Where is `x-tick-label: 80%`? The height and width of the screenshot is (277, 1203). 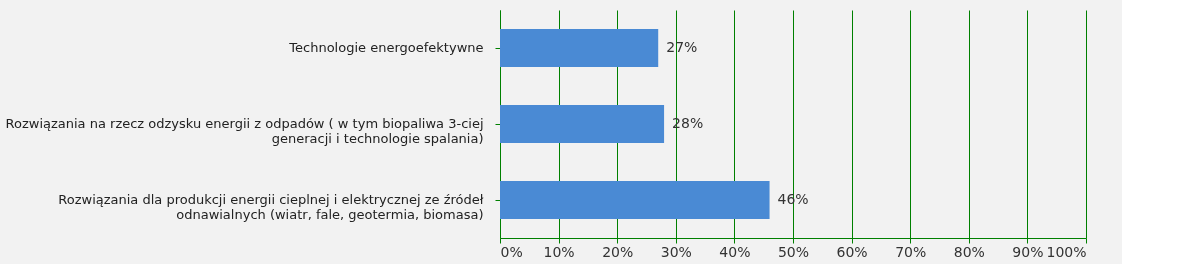
x-tick-label: 80% is located at coordinates (969, 251).